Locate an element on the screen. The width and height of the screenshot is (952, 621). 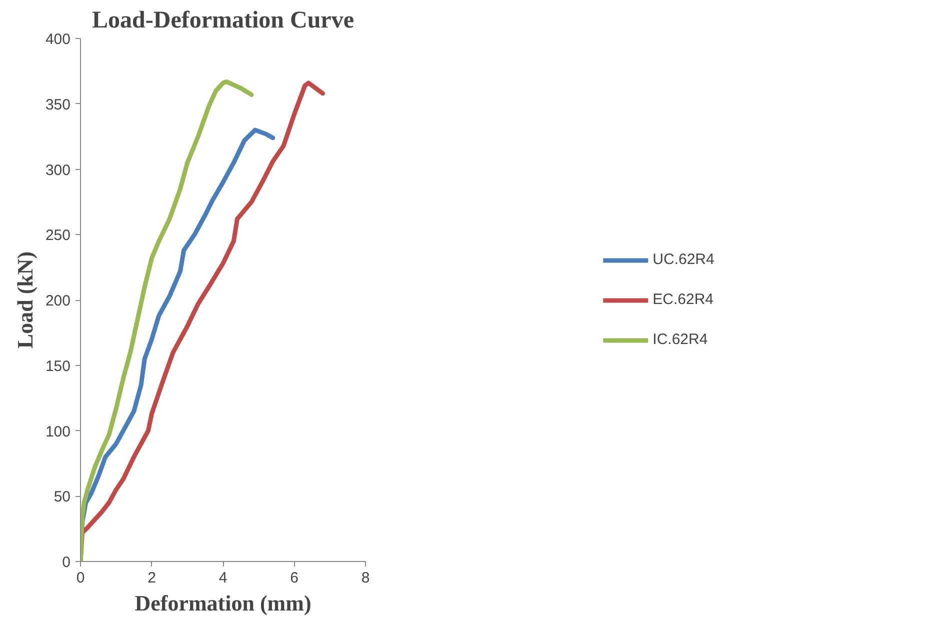
x-tick-label: 8 is located at coordinates (365, 578).